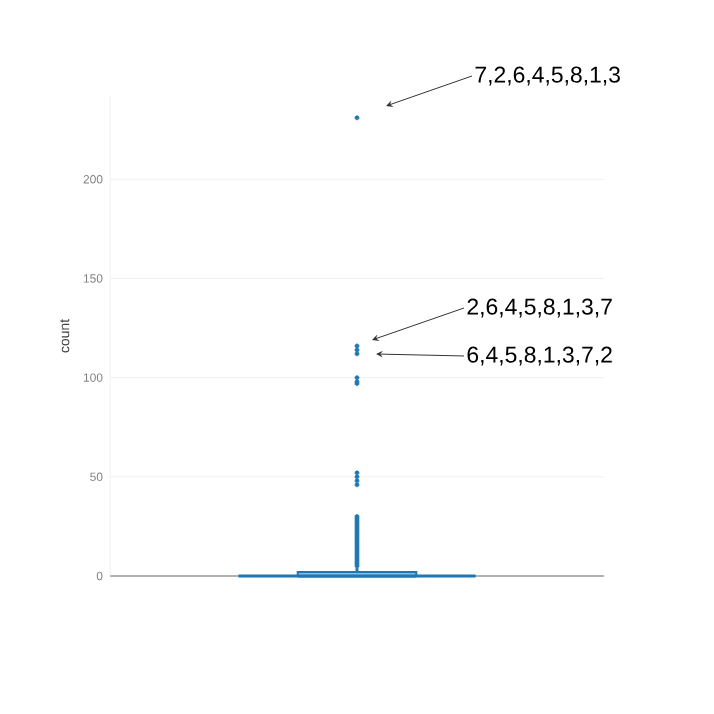 This screenshot has height=714, width=714. What do you see at coordinates (539, 356) in the screenshot?
I see `annotation: 6,4,5,8,1,3,7,2` at bounding box center [539, 356].